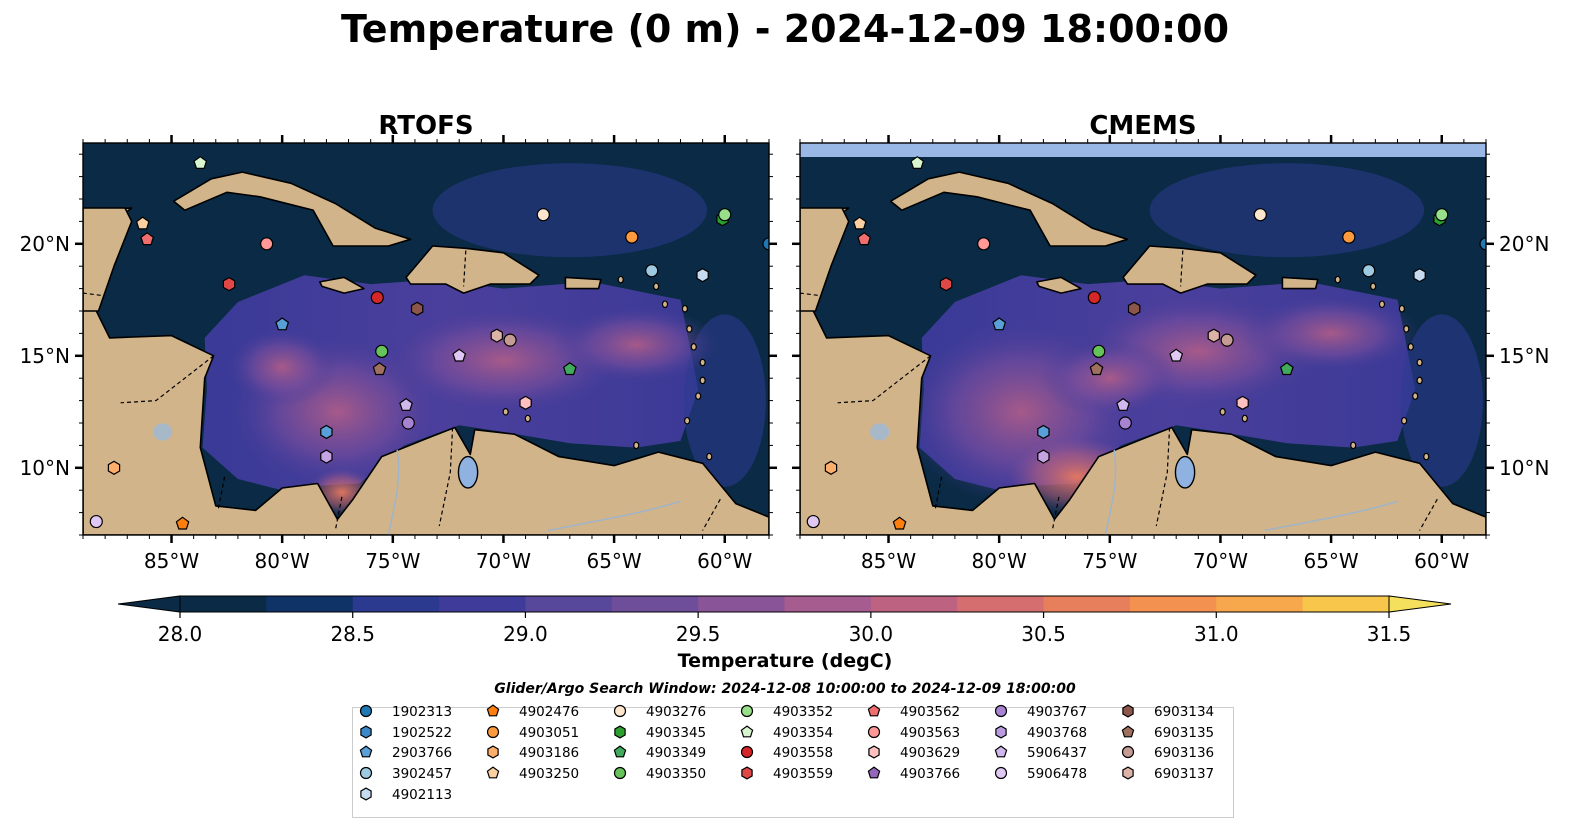 Image resolution: width=1588 pixels, height=829 pixels. What do you see at coordinates (1109, 561) in the screenshot?
I see `x-tick-label: 75°W` at bounding box center [1109, 561].